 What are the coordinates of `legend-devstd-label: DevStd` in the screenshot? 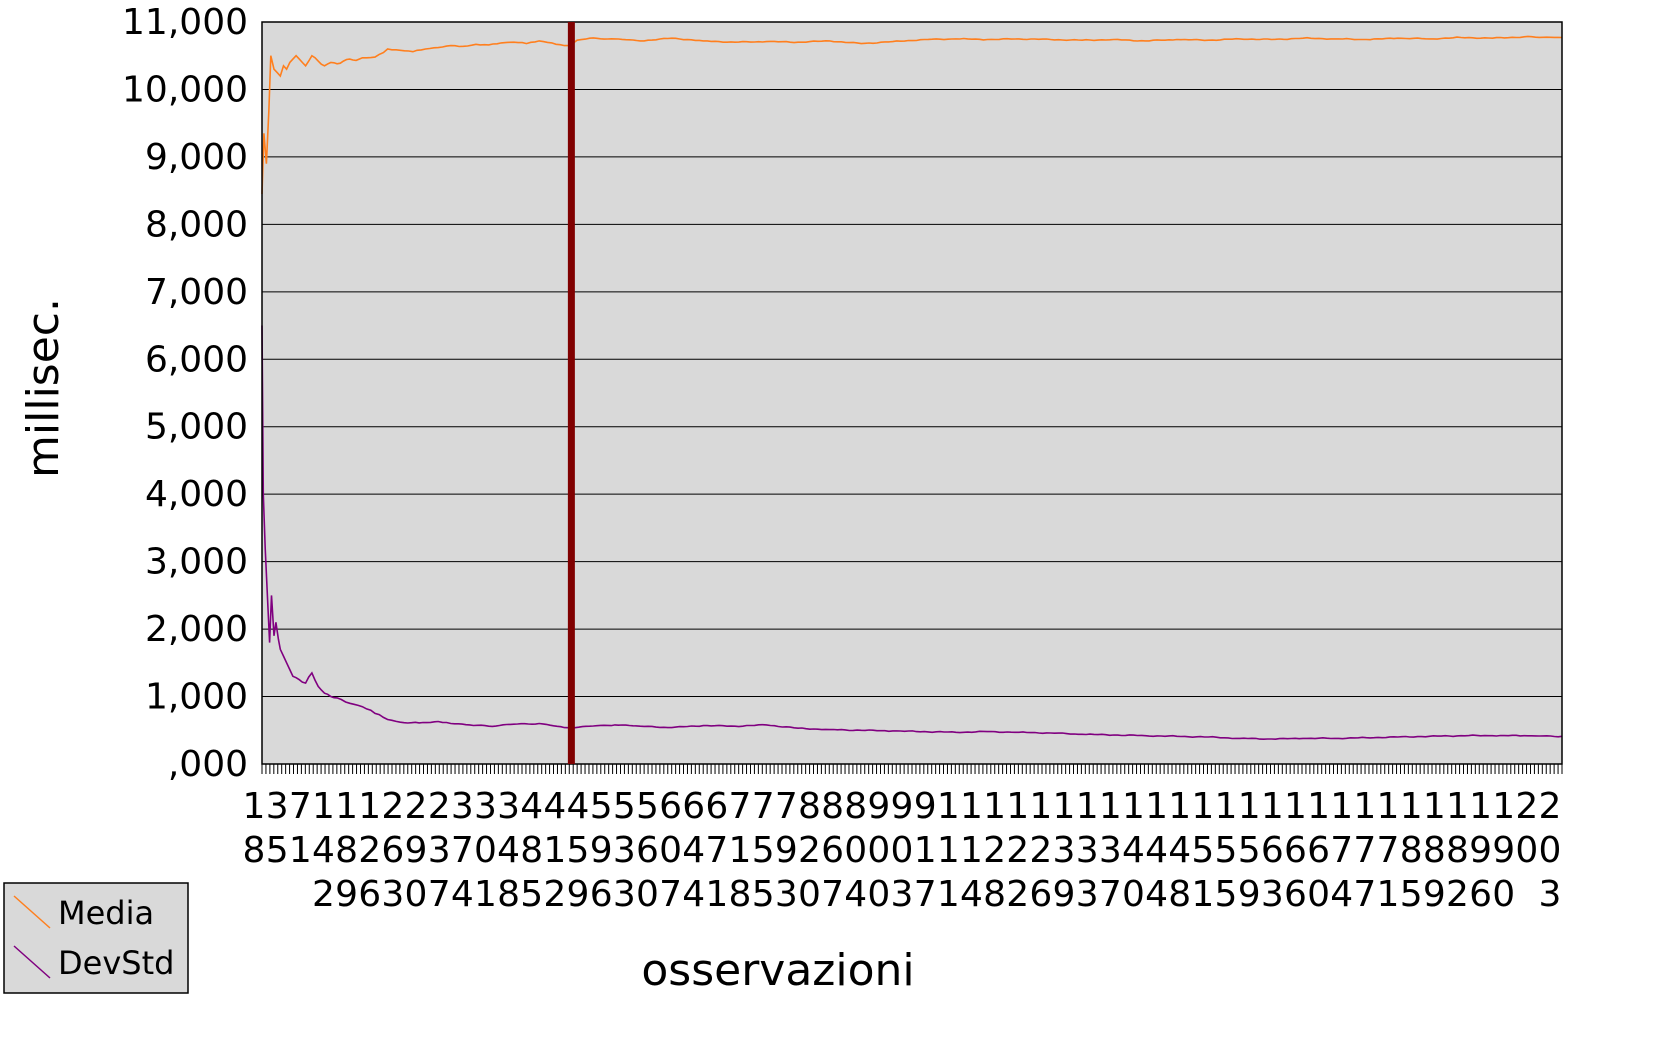 It's located at (116, 963).